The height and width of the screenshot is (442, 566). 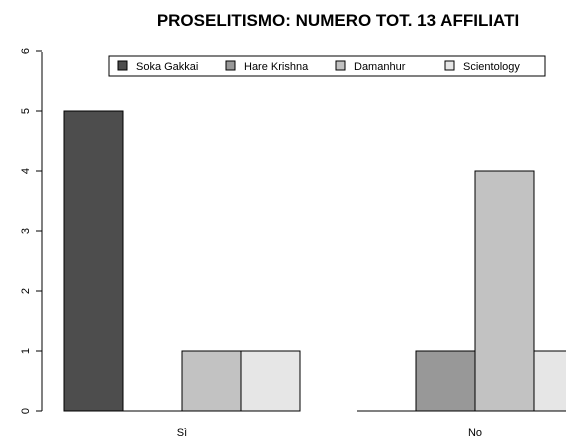 What do you see at coordinates (338, 20) in the screenshot?
I see `chart-title: PROSELITISMO: NUMERO TOT. 13 AFFILIATI` at bounding box center [338, 20].